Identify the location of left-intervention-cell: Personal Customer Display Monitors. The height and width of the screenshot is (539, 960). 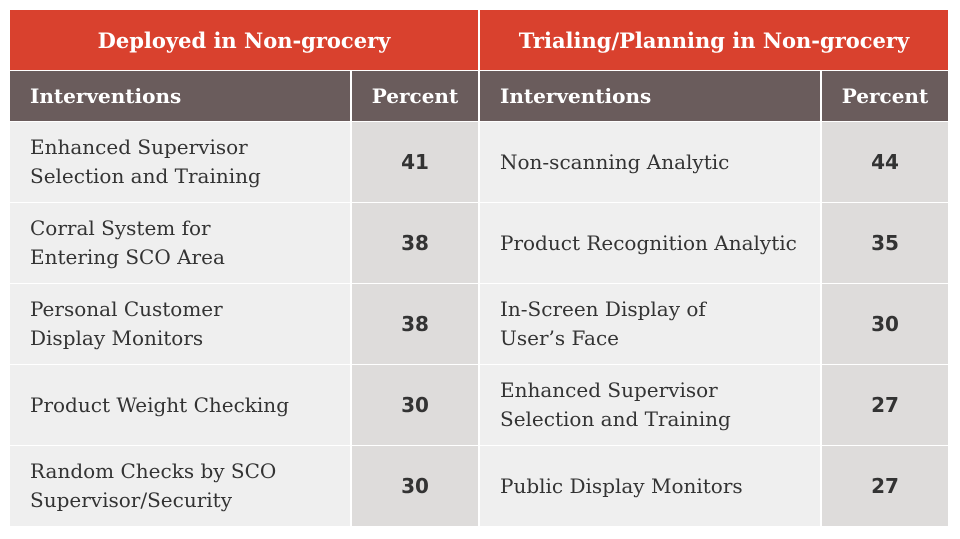
(180, 324).